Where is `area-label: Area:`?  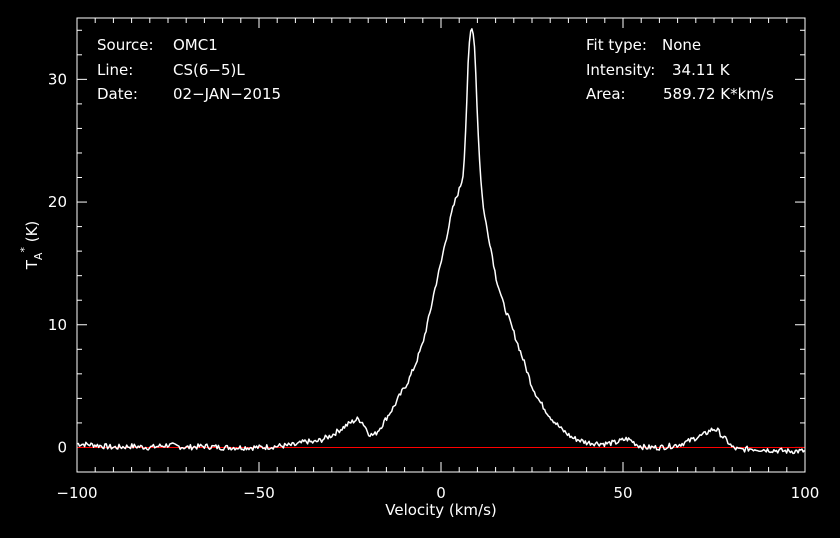 area-label: Area: is located at coordinates (606, 94).